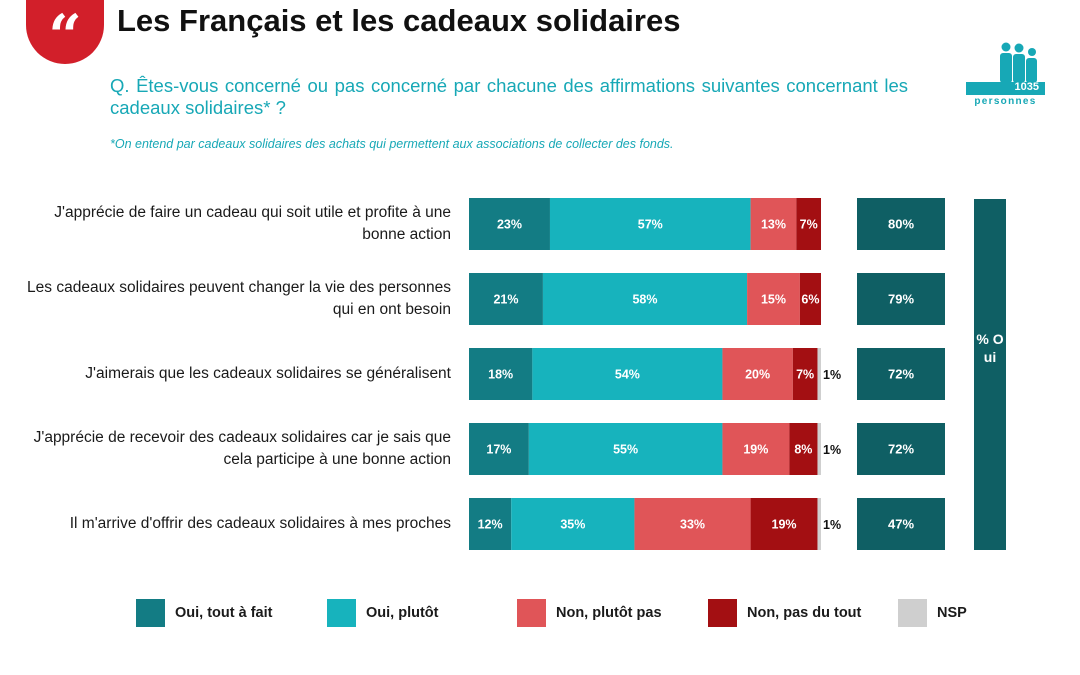 The image size is (1080, 675). What do you see at coordinates (1026, 87) in the screenshot?
I see `sample-count: 1035` at bounding box center [1026, 87].